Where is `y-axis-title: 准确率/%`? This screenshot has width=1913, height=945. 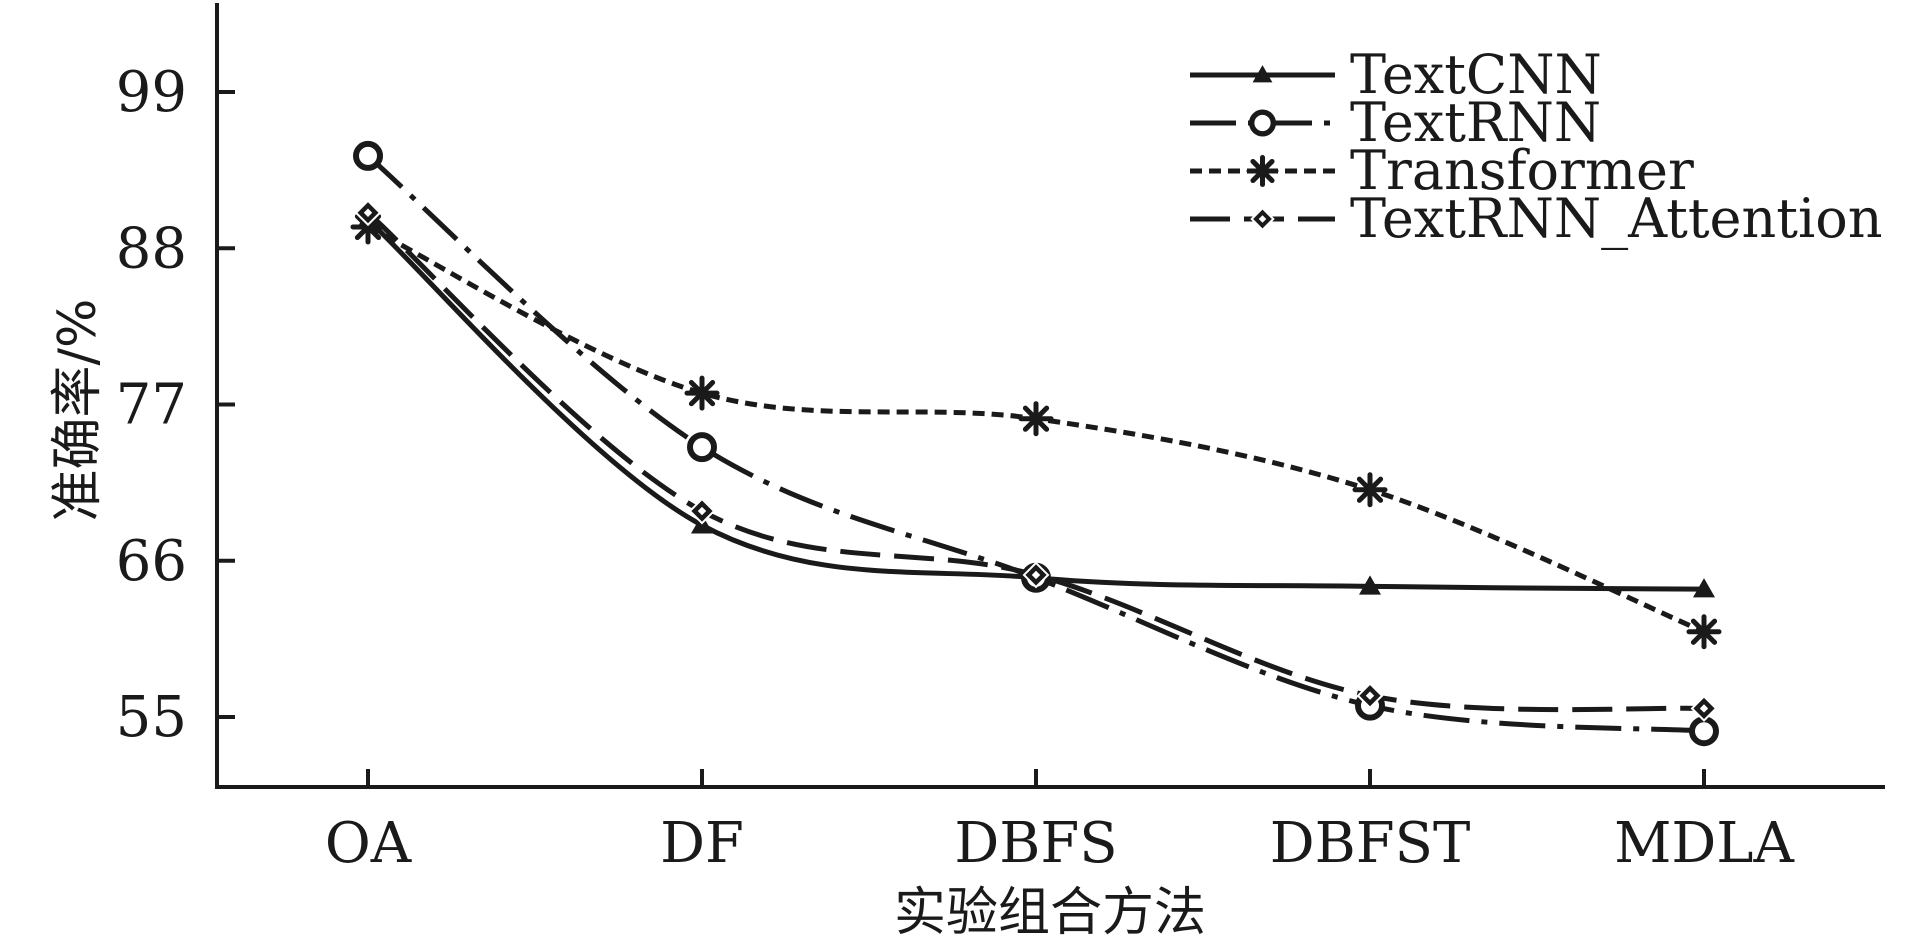 y-axis-title: 准确率/% is located at coordinates (78, 410).